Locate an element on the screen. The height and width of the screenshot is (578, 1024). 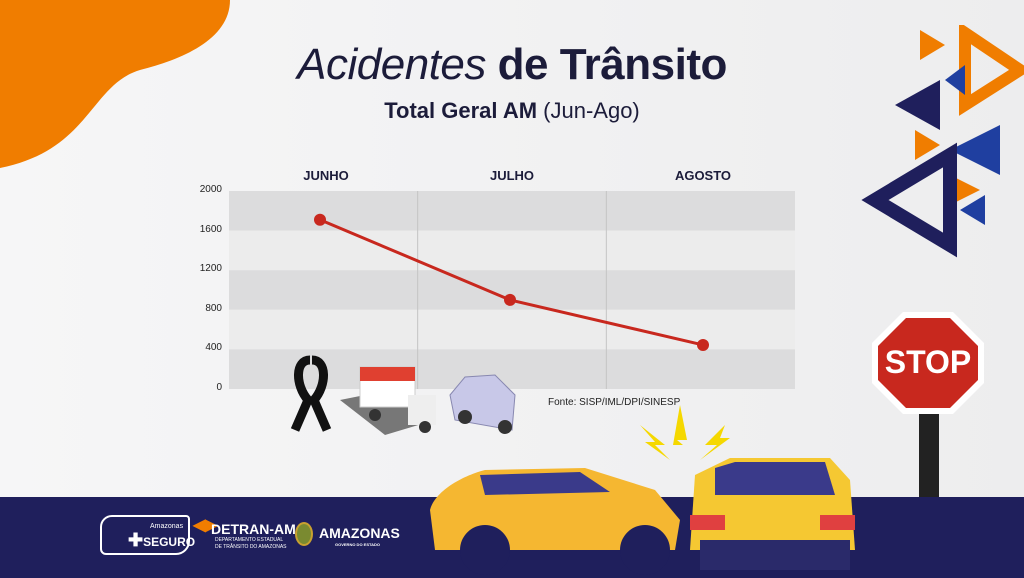
logo2-big: DETRAN-AM is located at coordinates (253, 529).